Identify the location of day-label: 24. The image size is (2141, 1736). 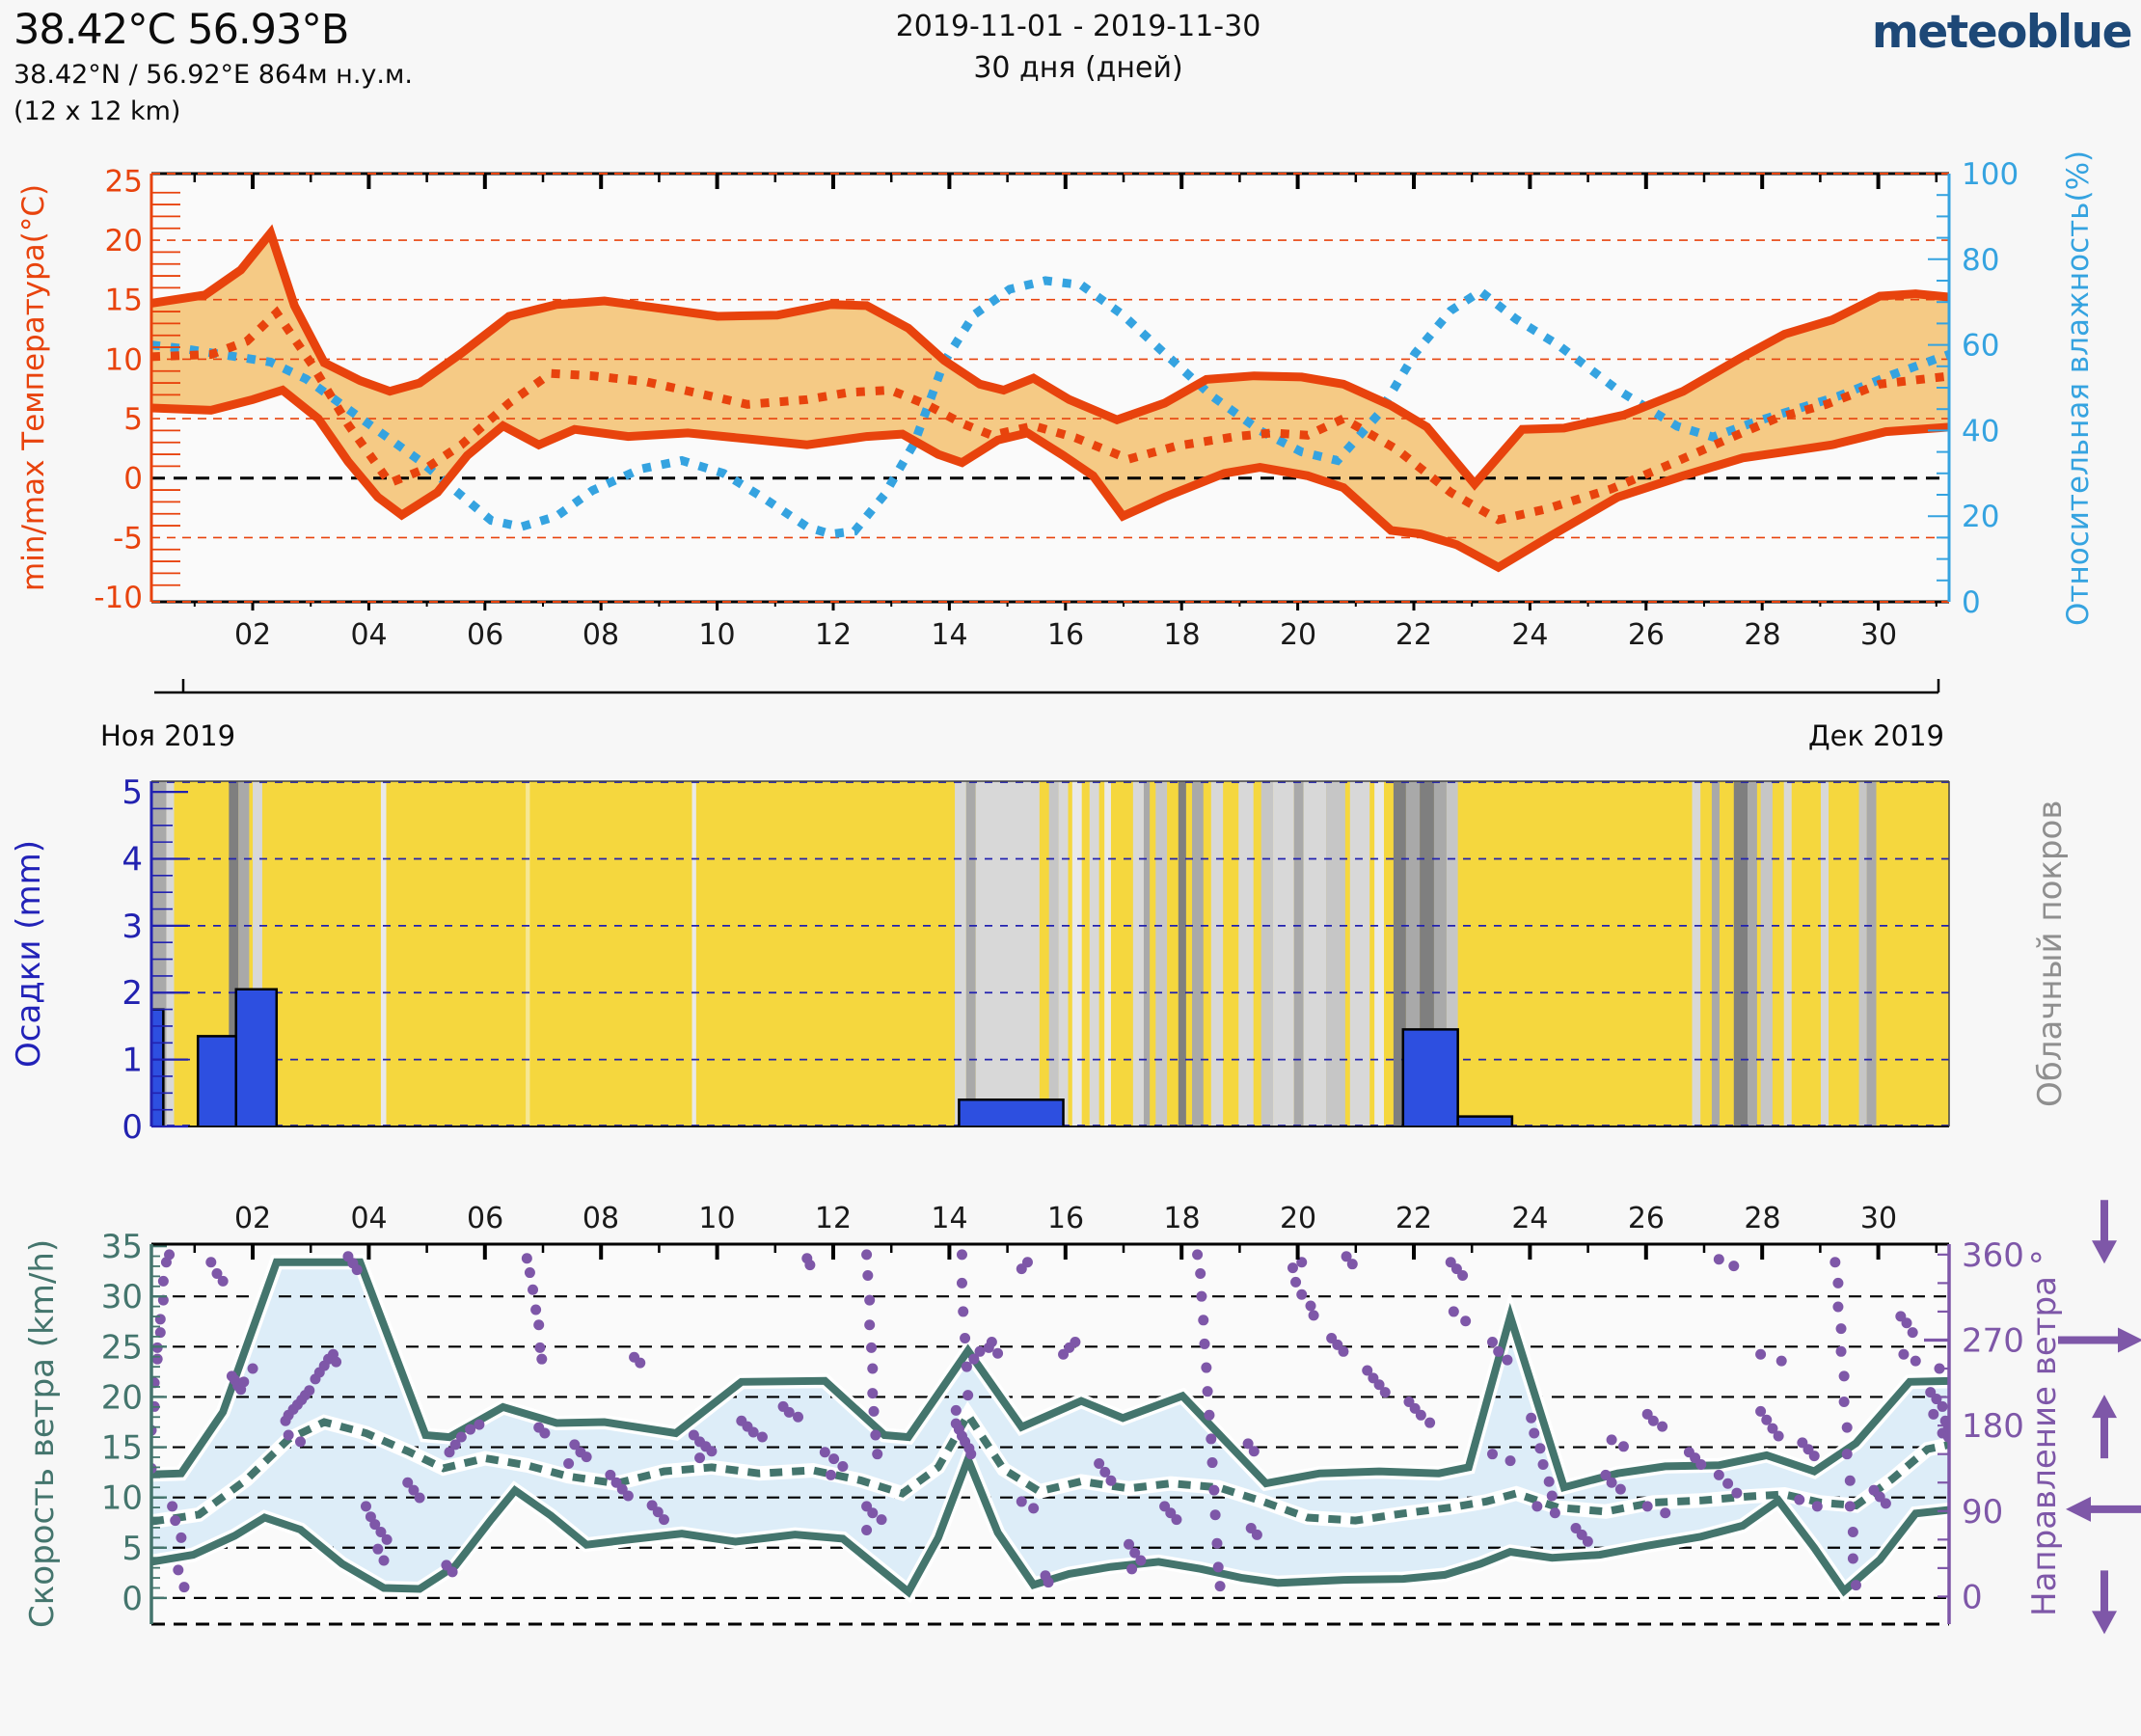
(1530, 635).